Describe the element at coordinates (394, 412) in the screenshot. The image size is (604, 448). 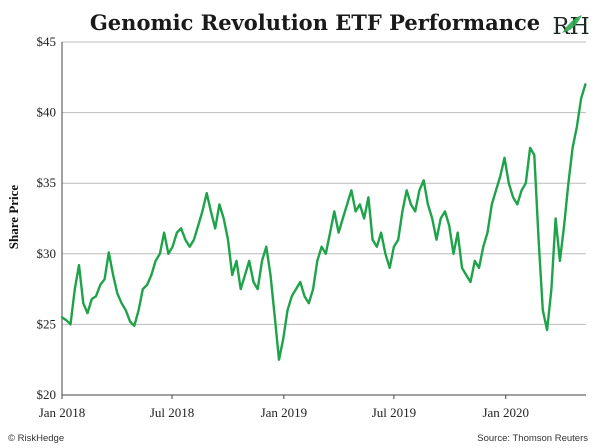
I see `x-tick-label: Jul 2019` at that location.